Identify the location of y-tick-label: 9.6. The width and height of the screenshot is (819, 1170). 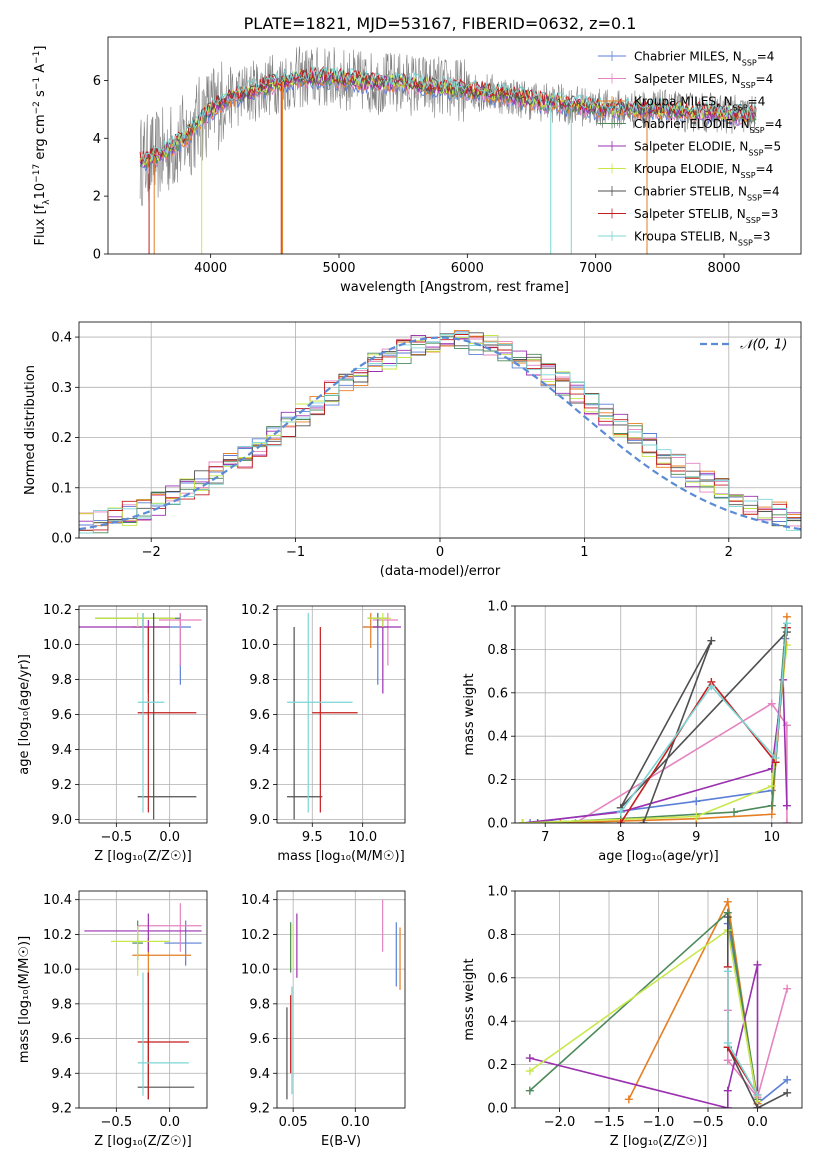
(259, 1039).